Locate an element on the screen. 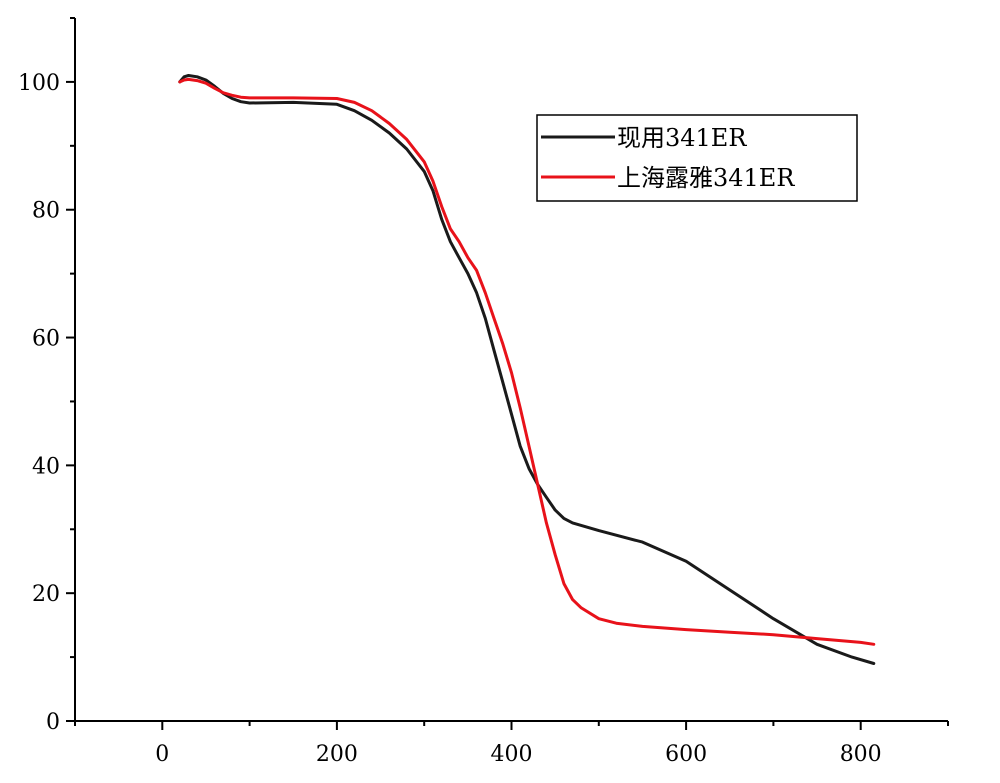 This screenshot has width=1000, height=783. legend-label-2: 上海露雅341ER is located at coordinates (706, 178).